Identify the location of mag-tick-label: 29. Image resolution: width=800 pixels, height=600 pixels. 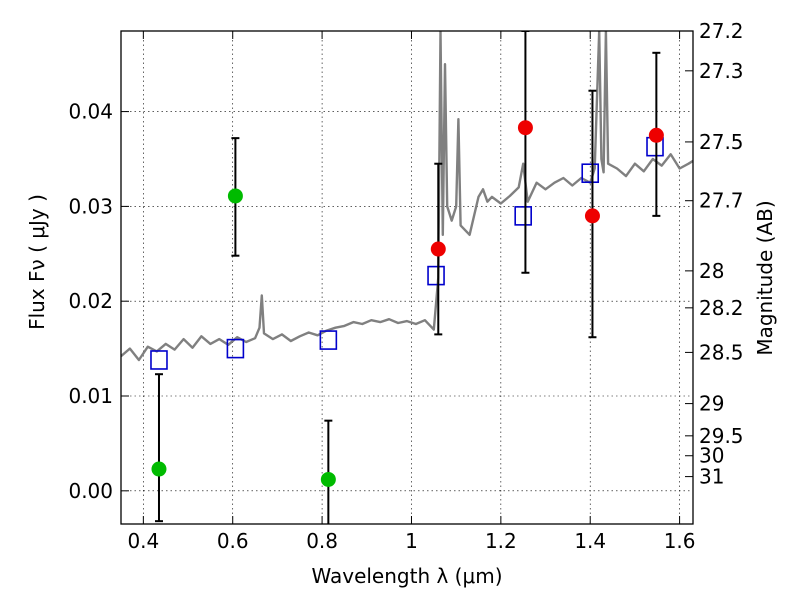
(711, 404).